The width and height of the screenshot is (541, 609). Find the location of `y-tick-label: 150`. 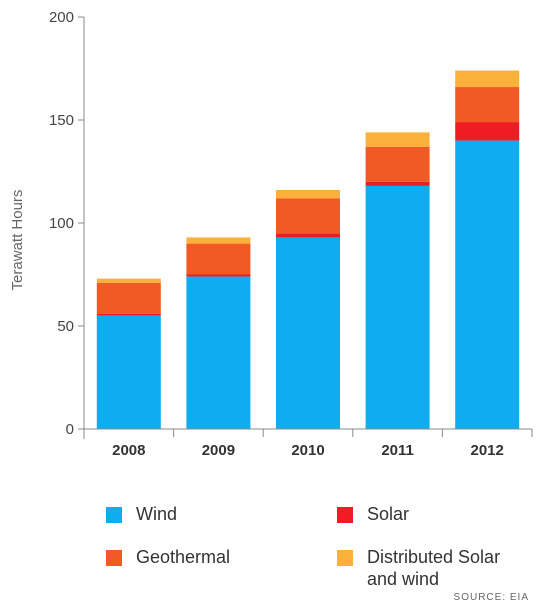

y-tick-label: 150 is located at coordinates (61, 120).